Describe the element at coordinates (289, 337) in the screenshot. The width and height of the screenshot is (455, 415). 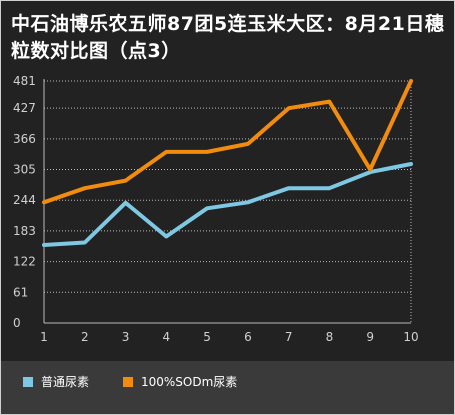
I see `x-tick-label: 7` at that location.